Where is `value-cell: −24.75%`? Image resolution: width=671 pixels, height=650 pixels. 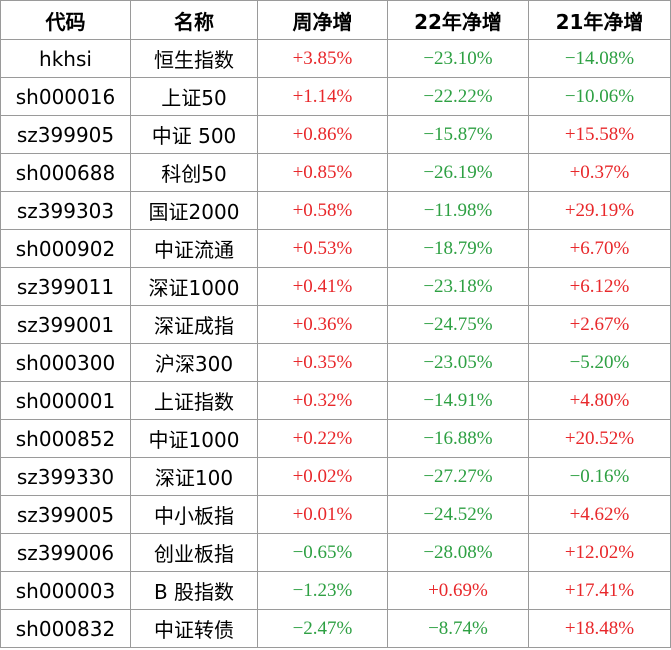 value-cell: −24.75% is located at coordinates (458, 324).